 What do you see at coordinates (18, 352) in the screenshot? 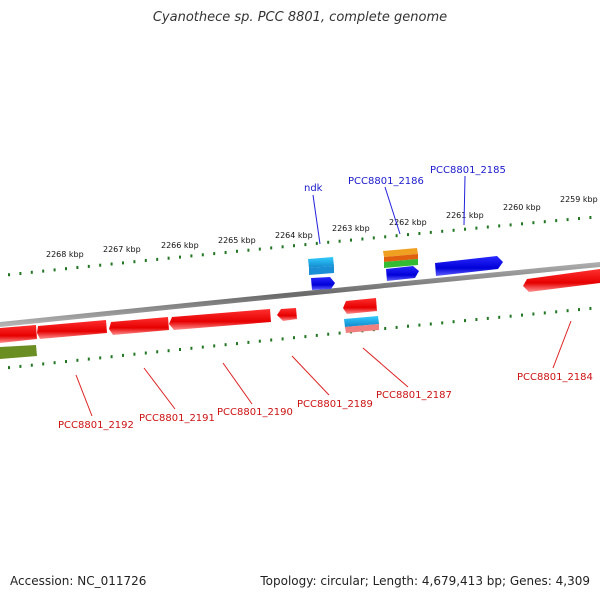
I see `gene-feature-olive` at bounding box center [18, 352].